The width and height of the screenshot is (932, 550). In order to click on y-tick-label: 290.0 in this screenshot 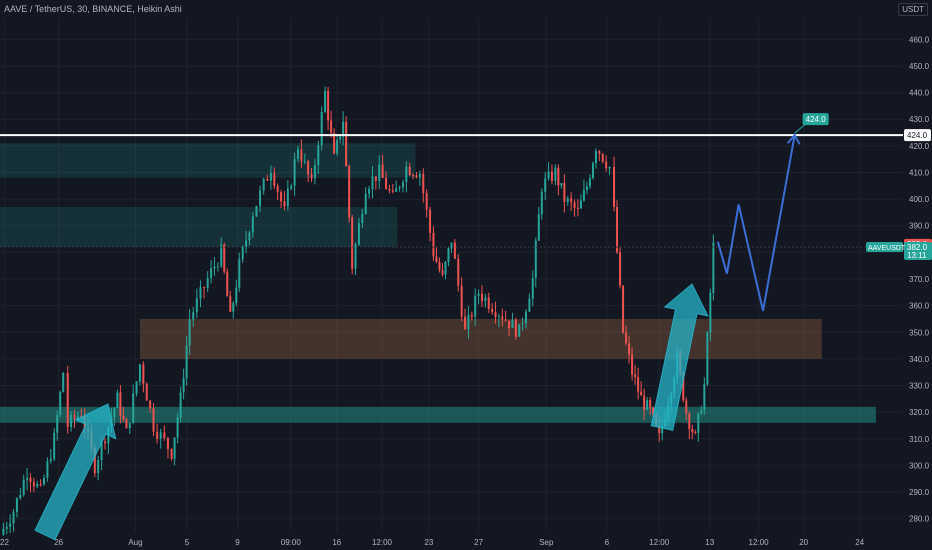, I will do `click(919, 492)`.